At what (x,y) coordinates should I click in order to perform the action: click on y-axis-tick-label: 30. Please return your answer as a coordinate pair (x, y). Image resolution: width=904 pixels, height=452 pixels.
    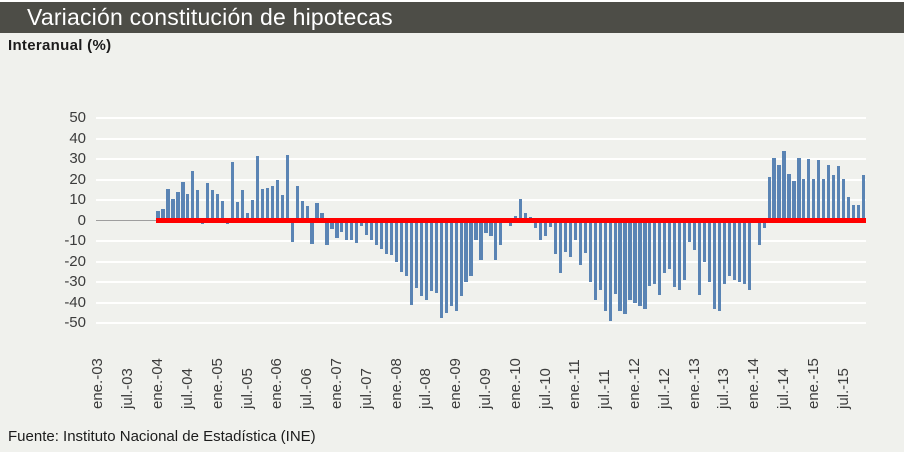
    Looking at the image, I should click on (77, 158).